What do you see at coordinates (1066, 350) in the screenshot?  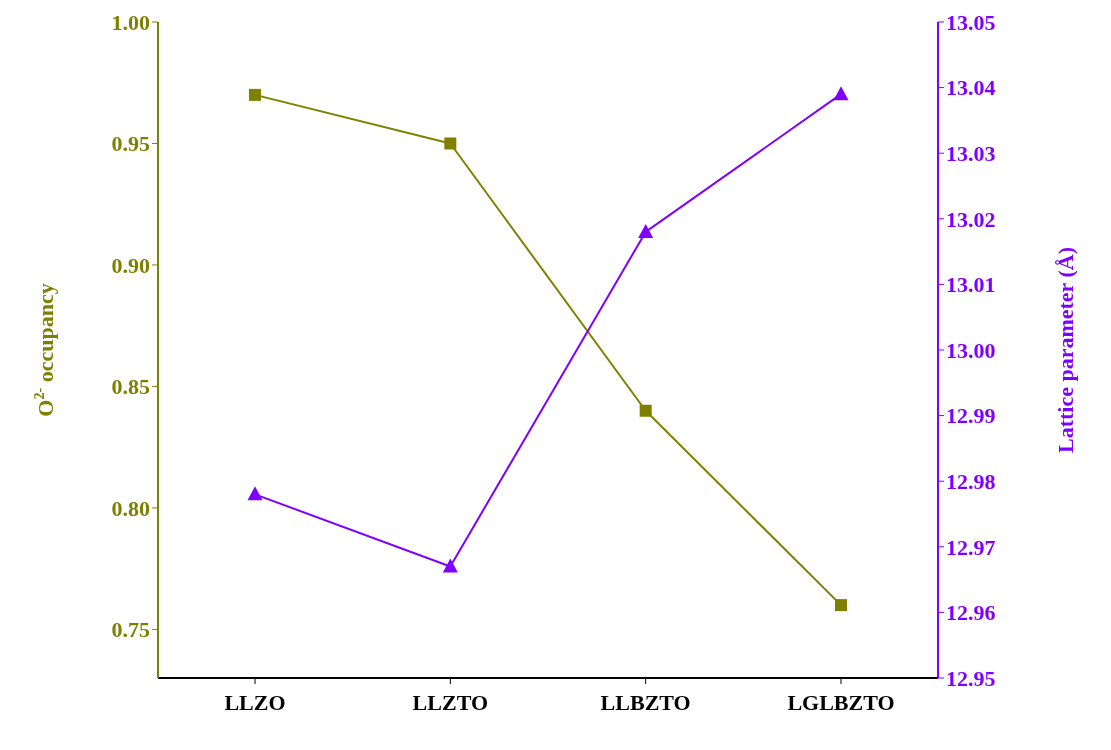 I see `y2-axis-title: Lattice parameter (Å)` at bounding box center [1066, 350].